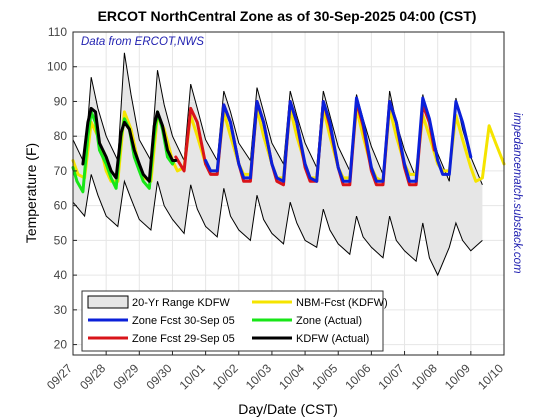 This screenshot has width=560, height=420. Describe the element at coordinates (61, 275) in the screenshot. I see `y-tick-label: 40` at that location.